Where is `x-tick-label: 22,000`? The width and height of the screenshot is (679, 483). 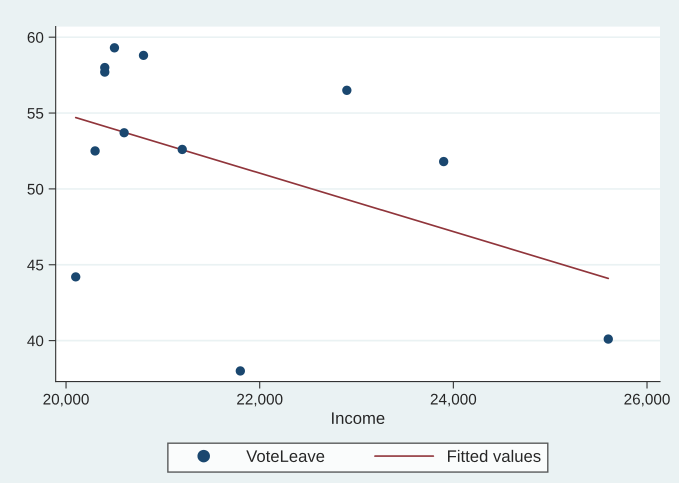 x-tick-label: 22,000 is located at coordinates (259, 400).